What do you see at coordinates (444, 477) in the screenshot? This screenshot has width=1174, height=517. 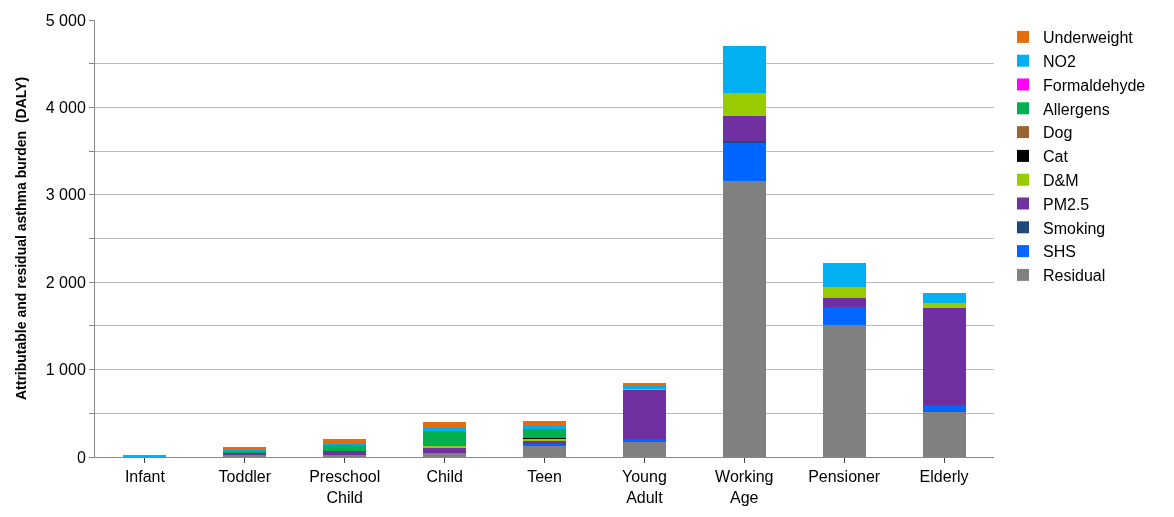 I see `x-tick-label: Child` at bounding box center [444, 477].